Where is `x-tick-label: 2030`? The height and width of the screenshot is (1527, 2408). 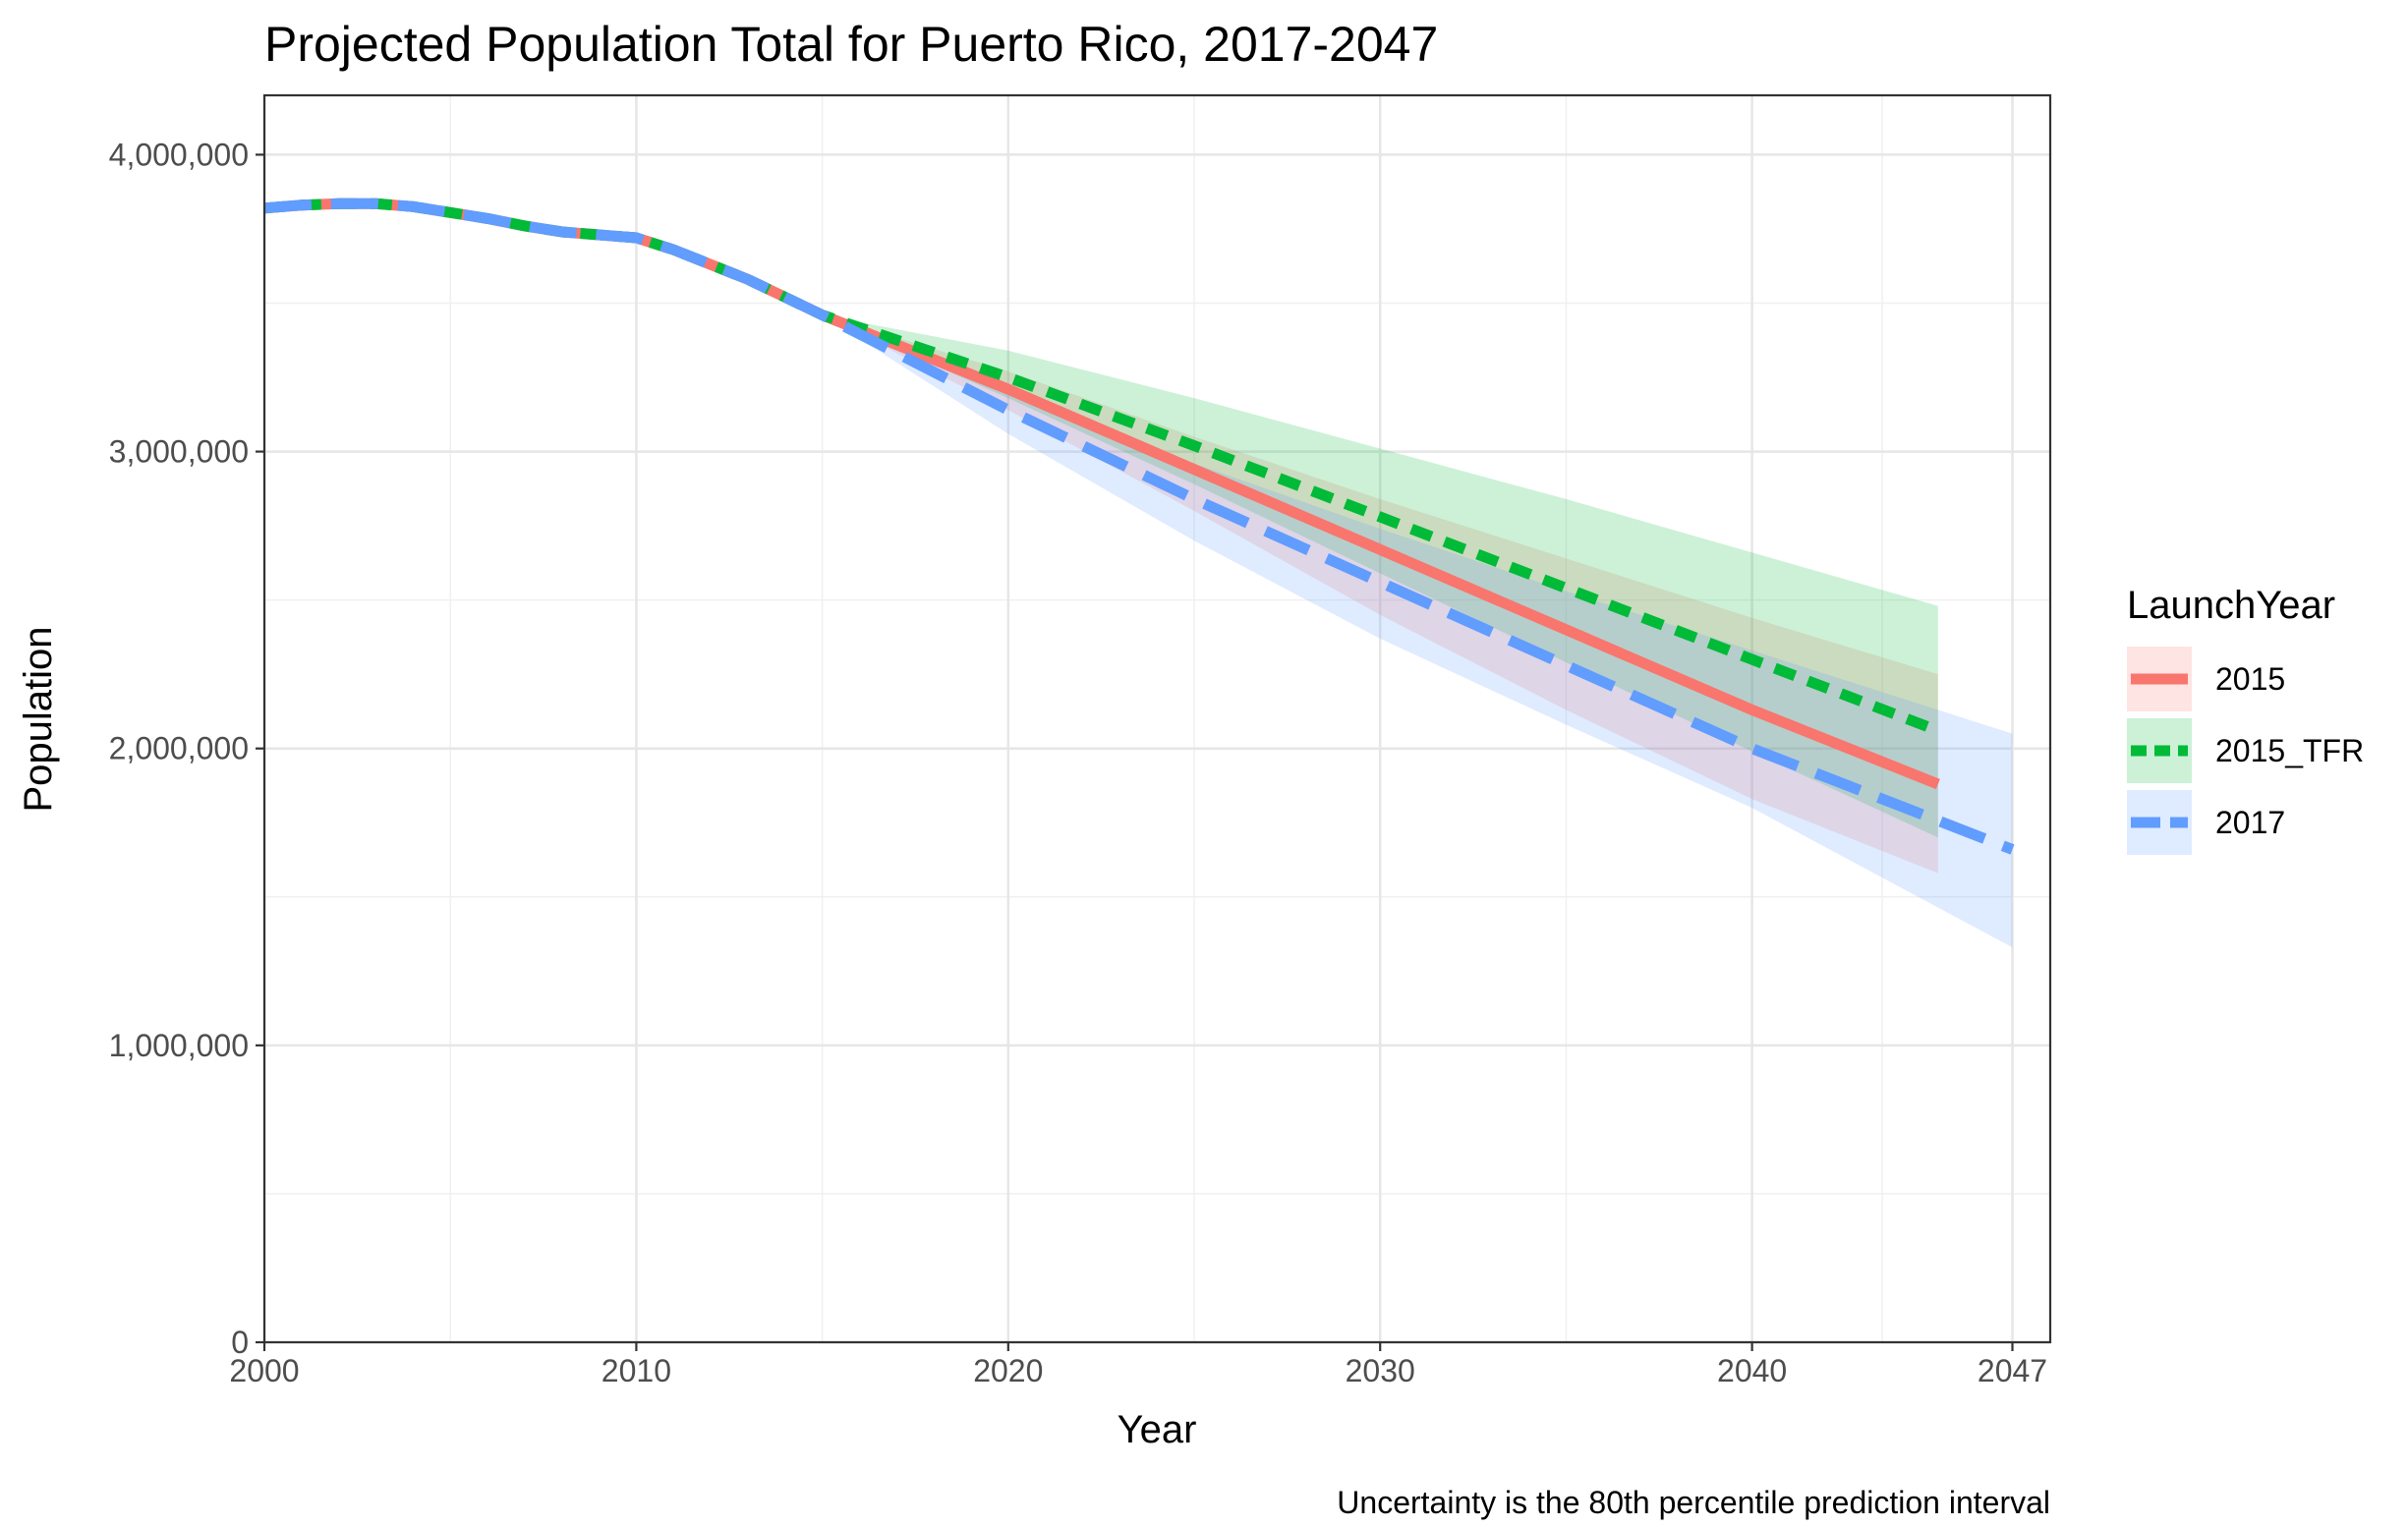 x-tick-label: 2030 is located at coordinates (1380, 1370).